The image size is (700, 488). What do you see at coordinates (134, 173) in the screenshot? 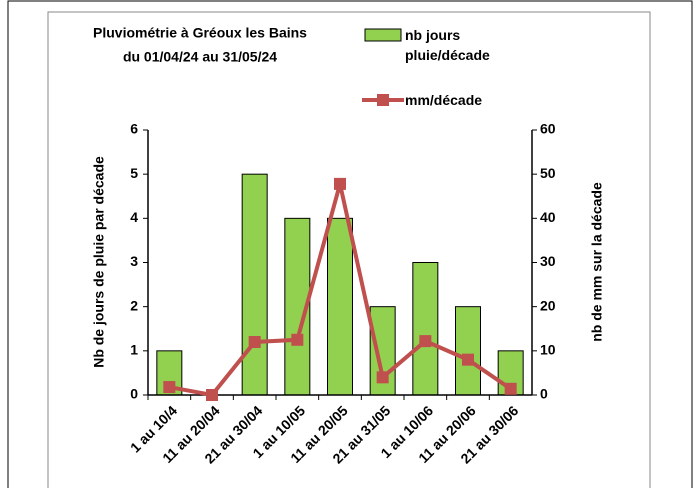
I see `y-tick-label: 5` at bounding box center [134, 173].